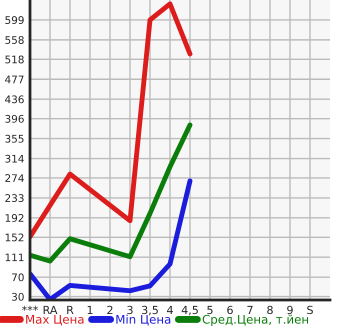 This screenshot has height=335, width=345. What do you see at coordinates (18, 296) in the screenshot?
I see `y-tick-label: 30` at bounding box center [18, 296].